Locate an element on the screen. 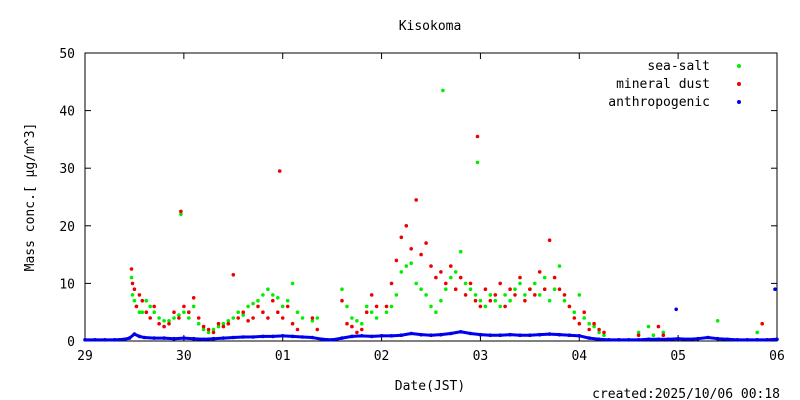  series-anthropogenic is located at coordinates (431, 314).